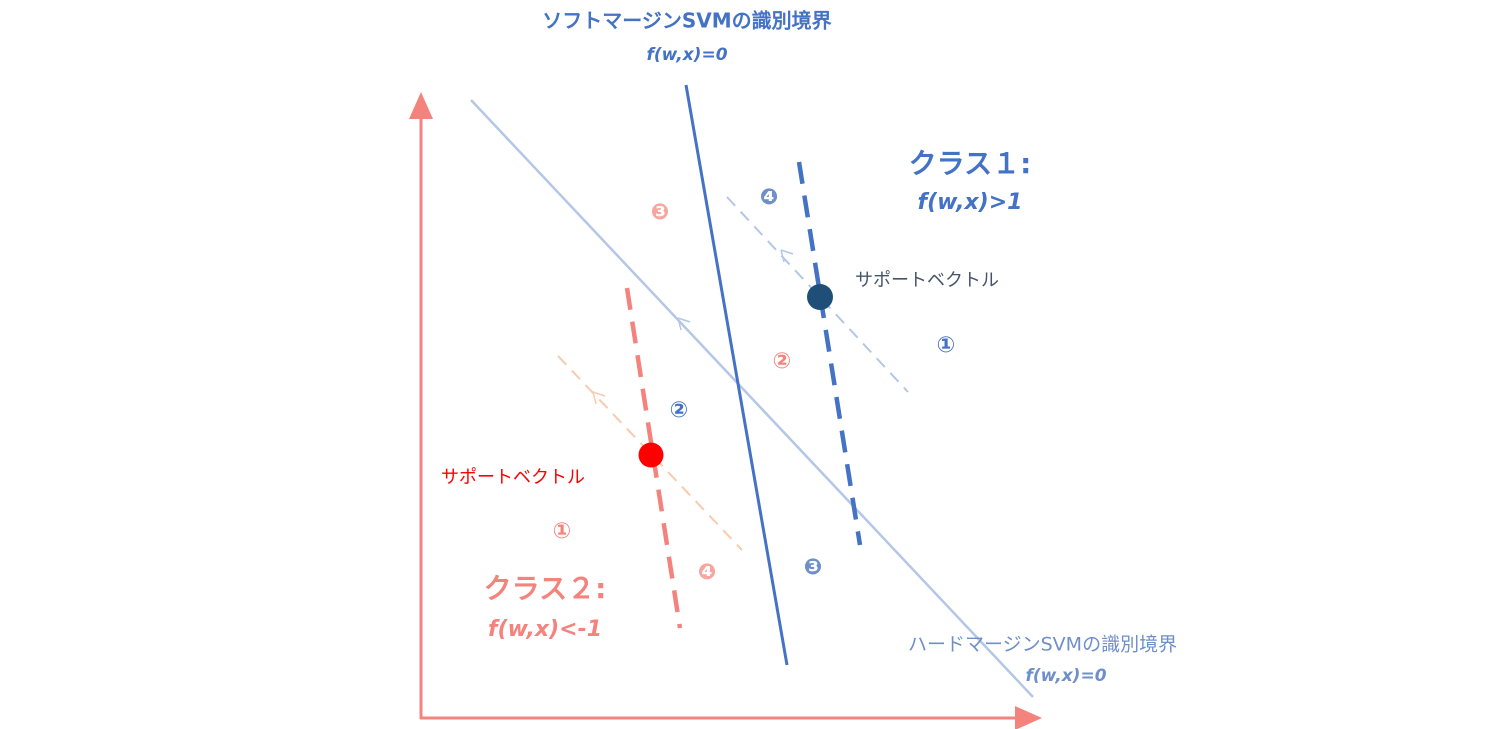 This screenshot has width=1500, height=729. I want to click on class2-region: ❹, so click(707, 572).